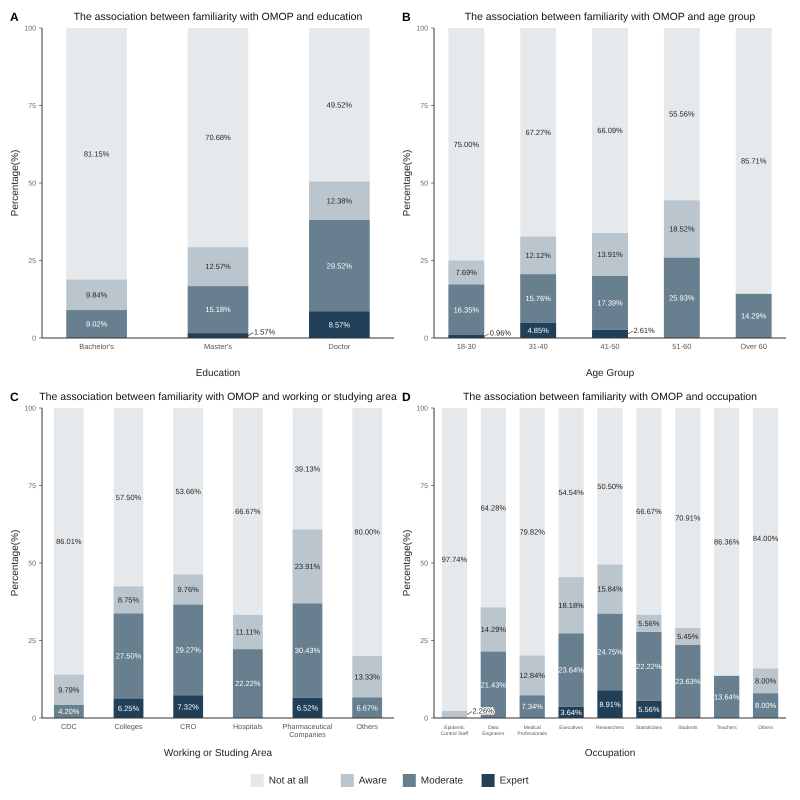 This screenshot has height=800, width=800. I want to click on chart-title: The association between familiarity with OMOP and education, so click(218, 17).